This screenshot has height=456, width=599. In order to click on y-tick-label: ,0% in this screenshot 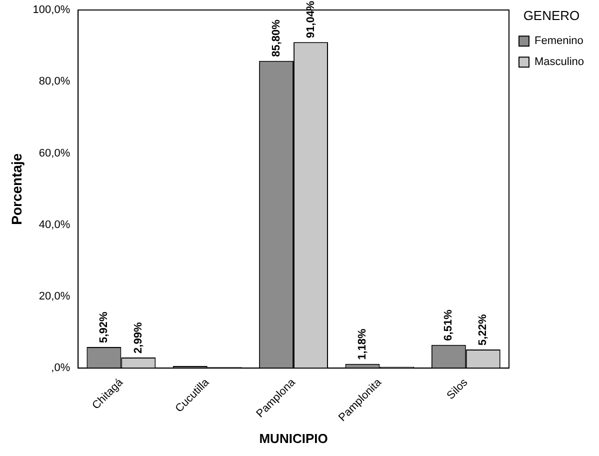, I will do `click(60, 368)`.